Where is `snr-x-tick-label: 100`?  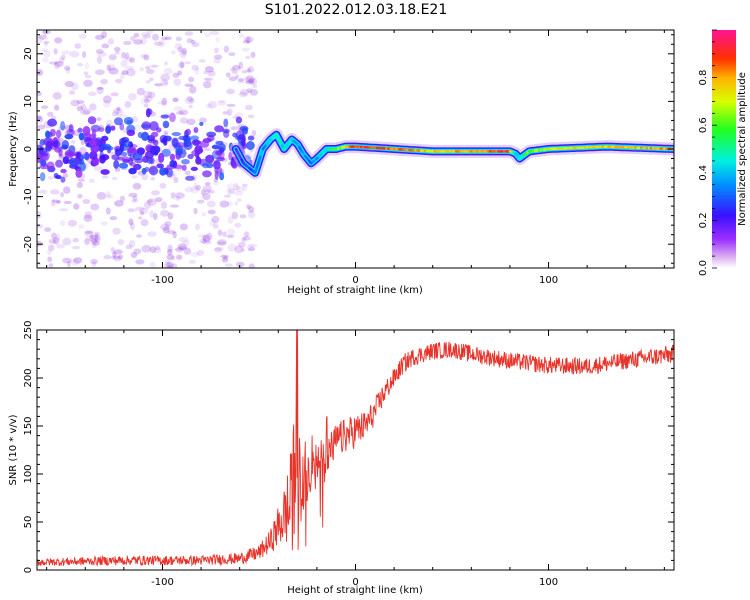
snr-x-tick-label: 100 is located at coordinates (548, 582).